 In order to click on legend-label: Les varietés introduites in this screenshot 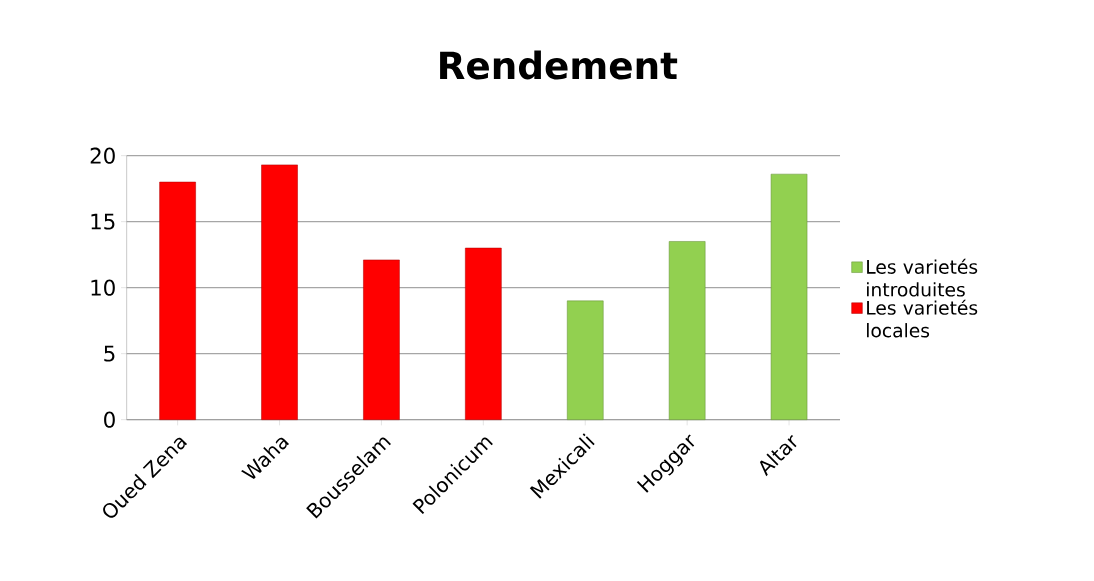, I will do `click(922, 277)`.